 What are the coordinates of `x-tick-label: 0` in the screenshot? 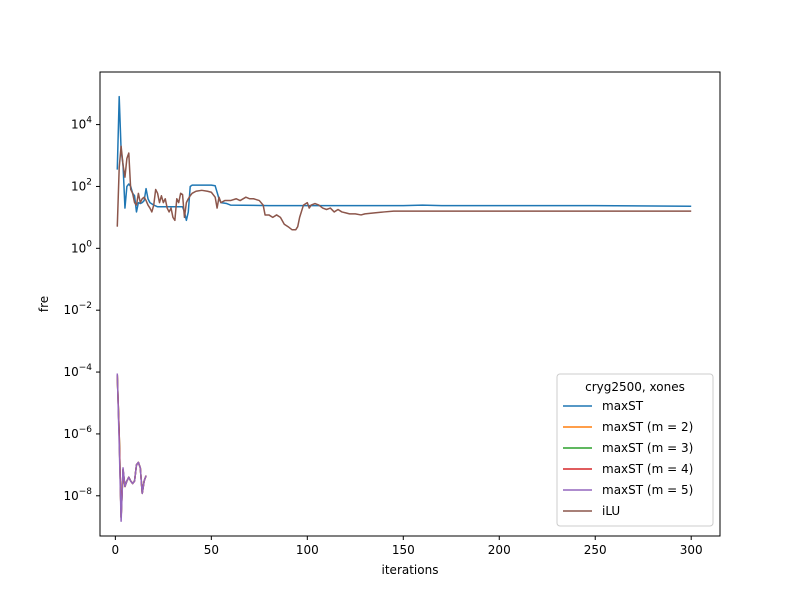 It's located at (116, 550).